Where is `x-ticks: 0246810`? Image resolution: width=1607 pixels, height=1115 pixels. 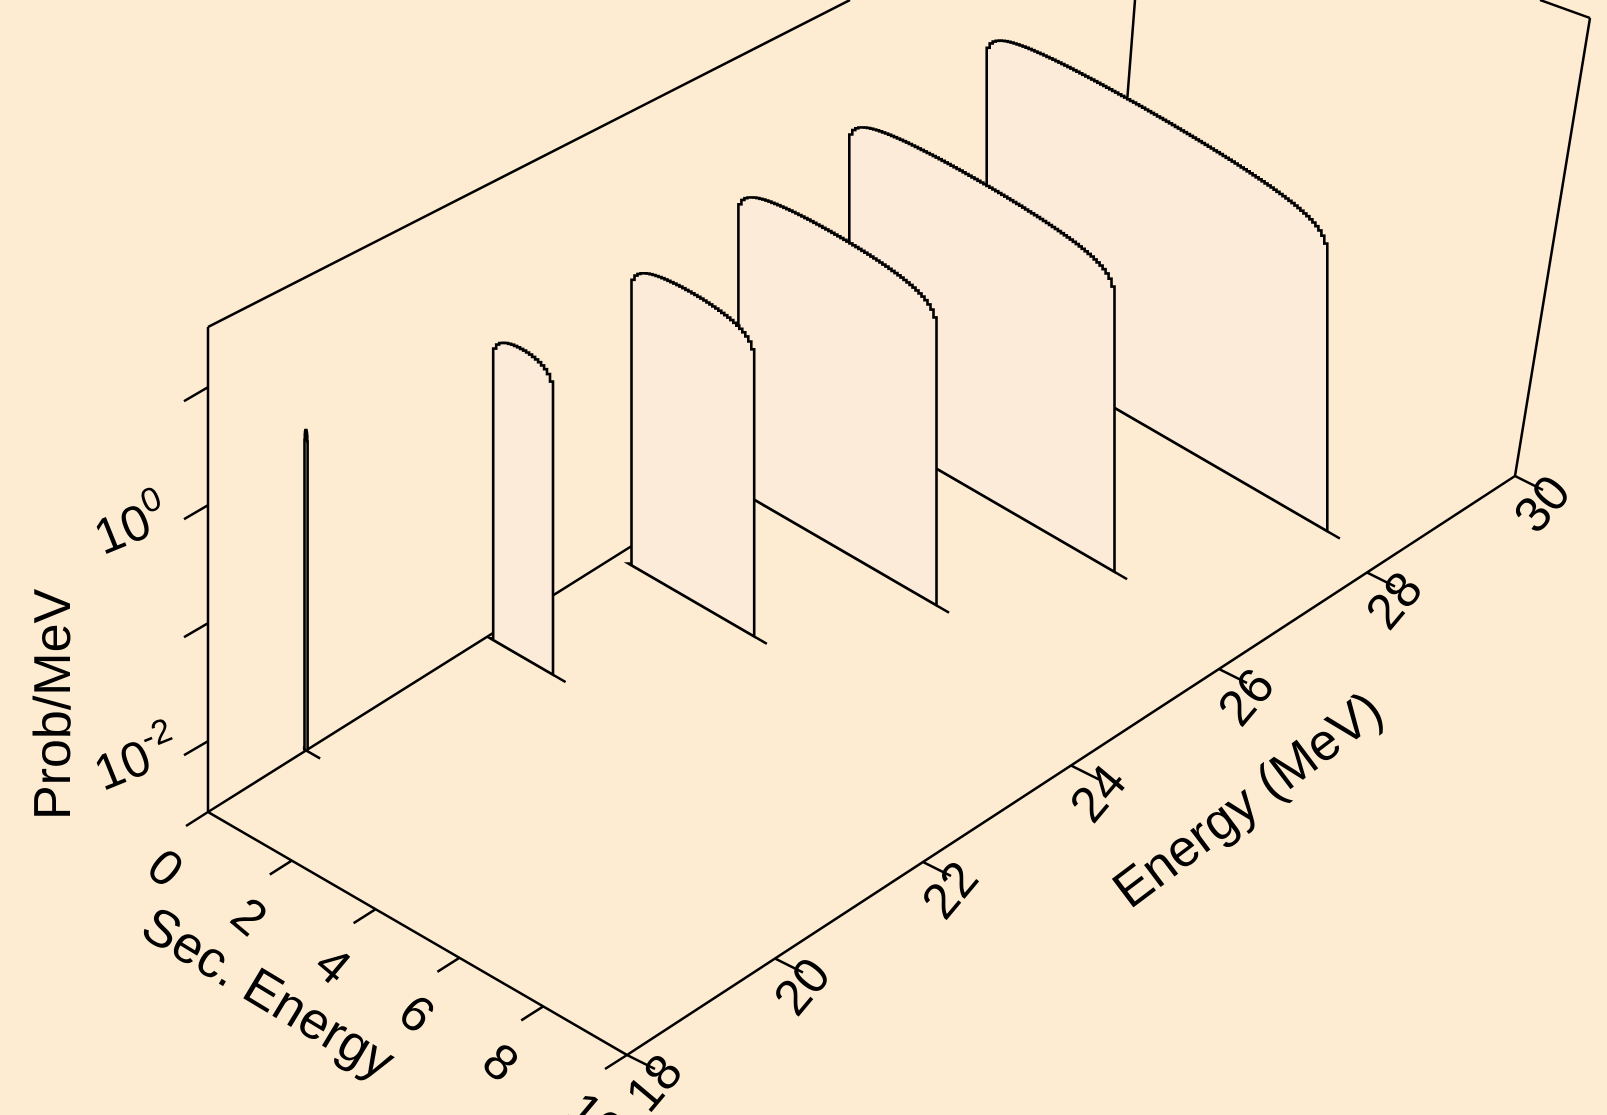 x-ticks: 0246810 is located at coordinates (386, 962).